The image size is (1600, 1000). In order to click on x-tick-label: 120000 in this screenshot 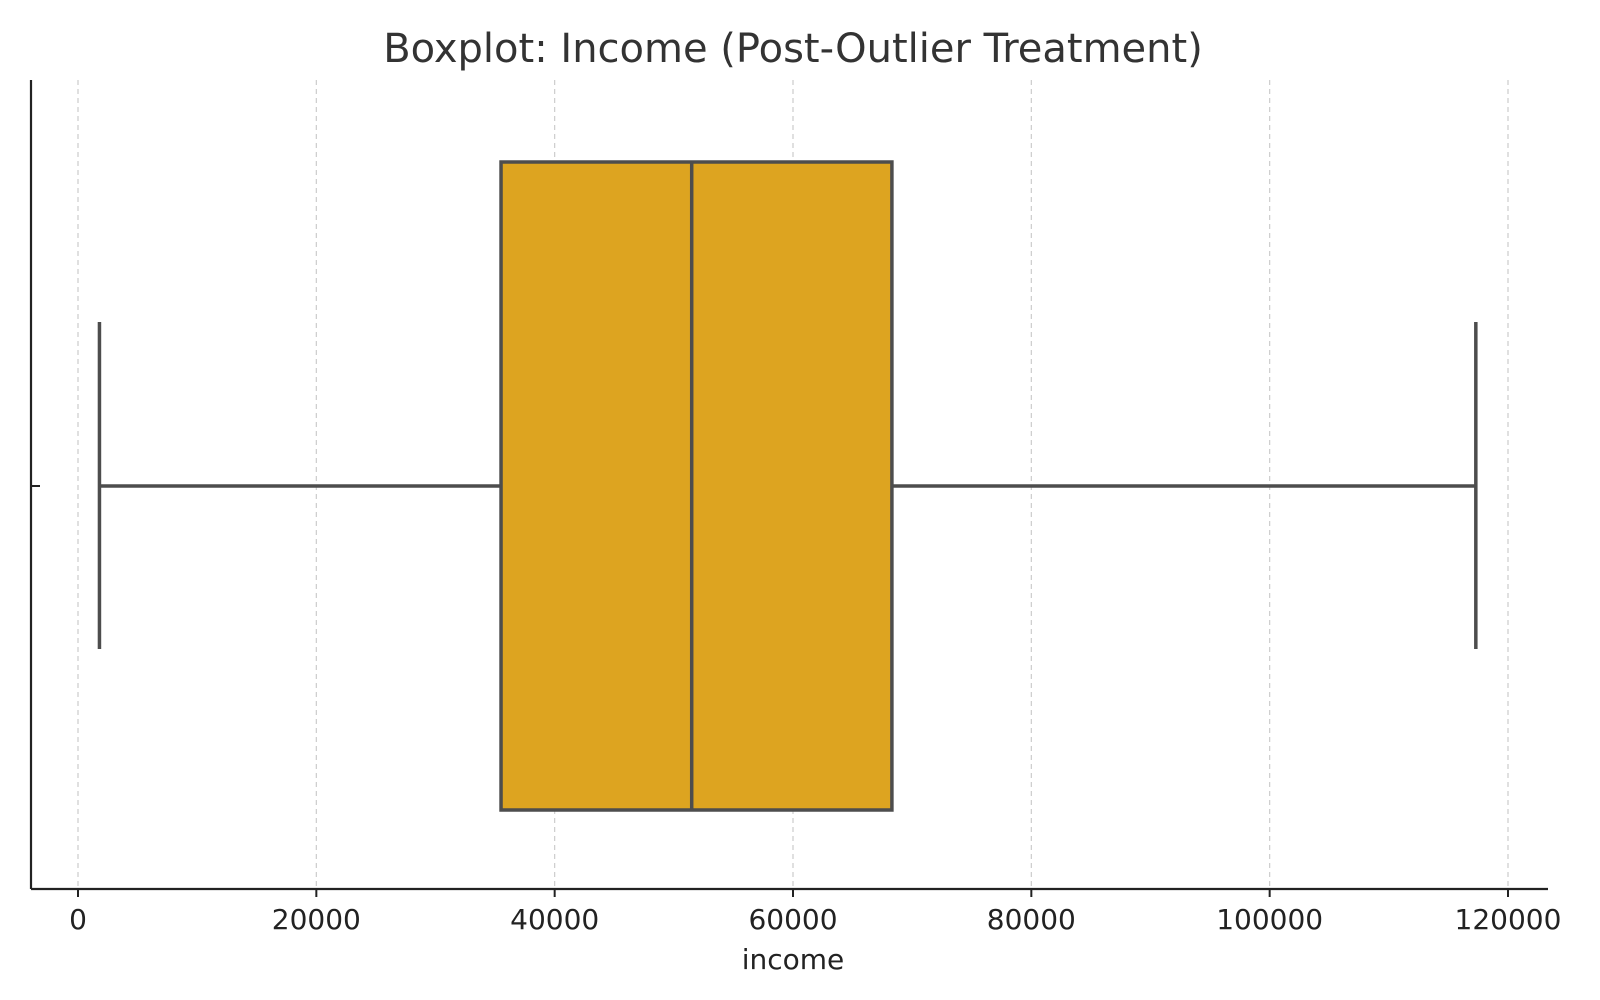, I will do `click(1508, 919)`.